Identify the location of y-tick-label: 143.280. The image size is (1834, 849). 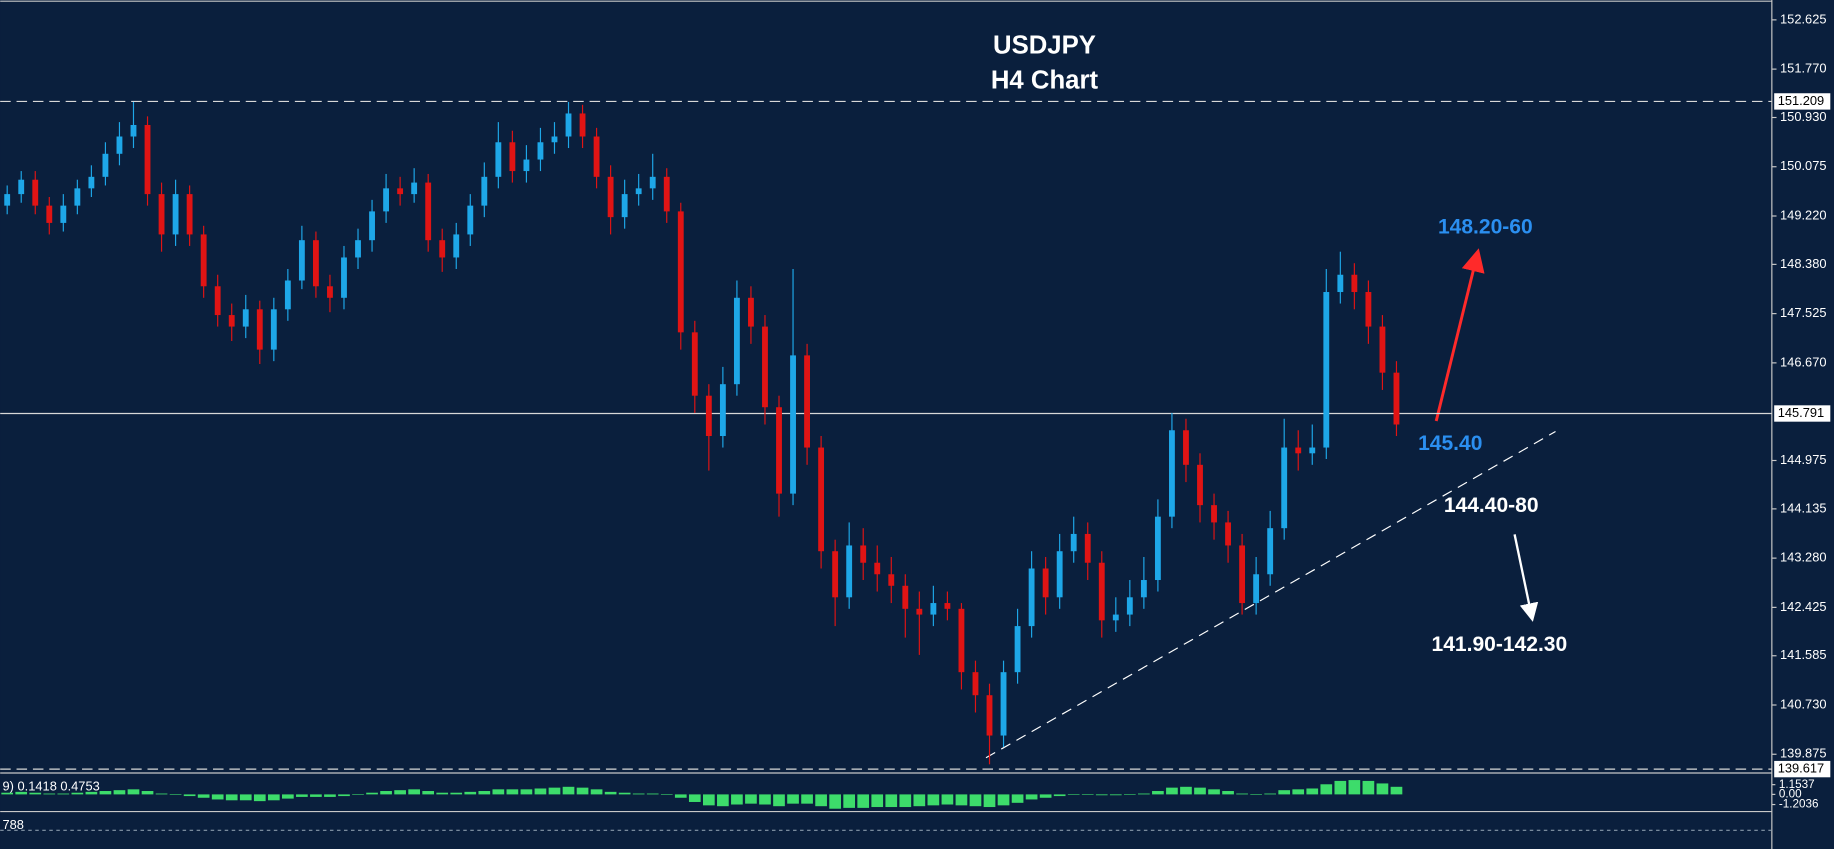
(1803, 557).